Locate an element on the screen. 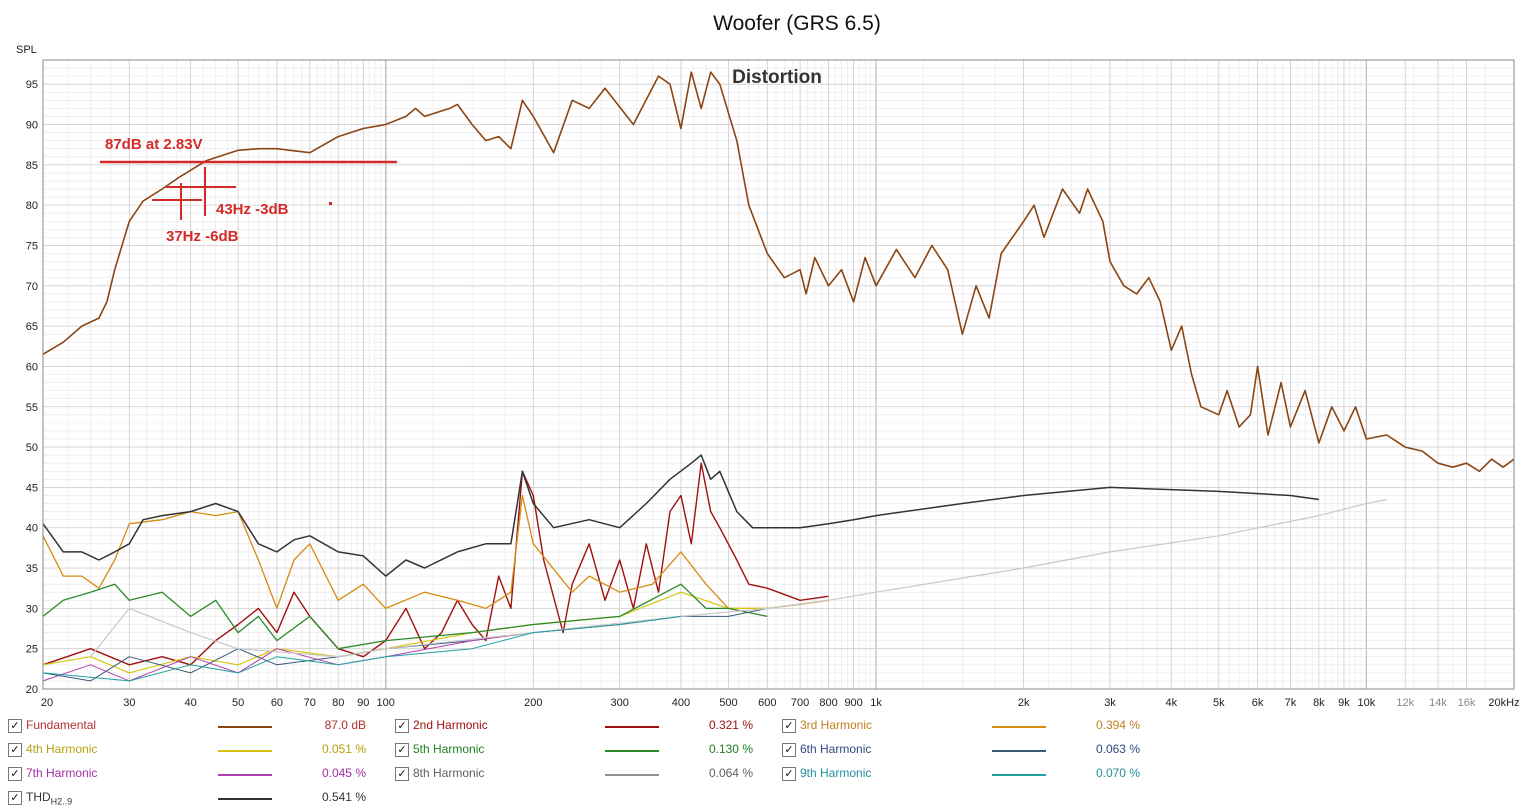 This screenshot has width=1532, height=812. x-tick-label: 4k is located at coordinates (1171, 703).